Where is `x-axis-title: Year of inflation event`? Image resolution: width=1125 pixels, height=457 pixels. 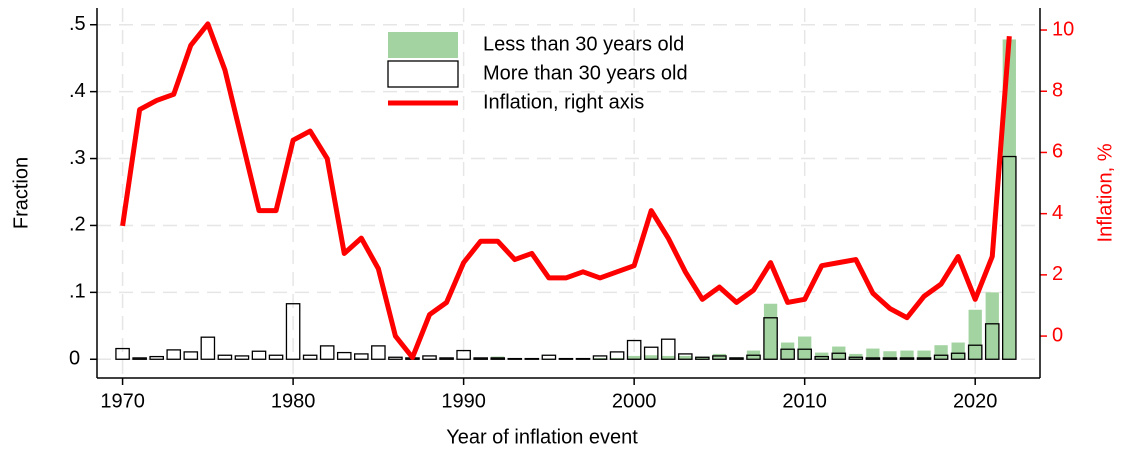 x-axis-title: Year of inflation event is located at coordinates (542, 437).